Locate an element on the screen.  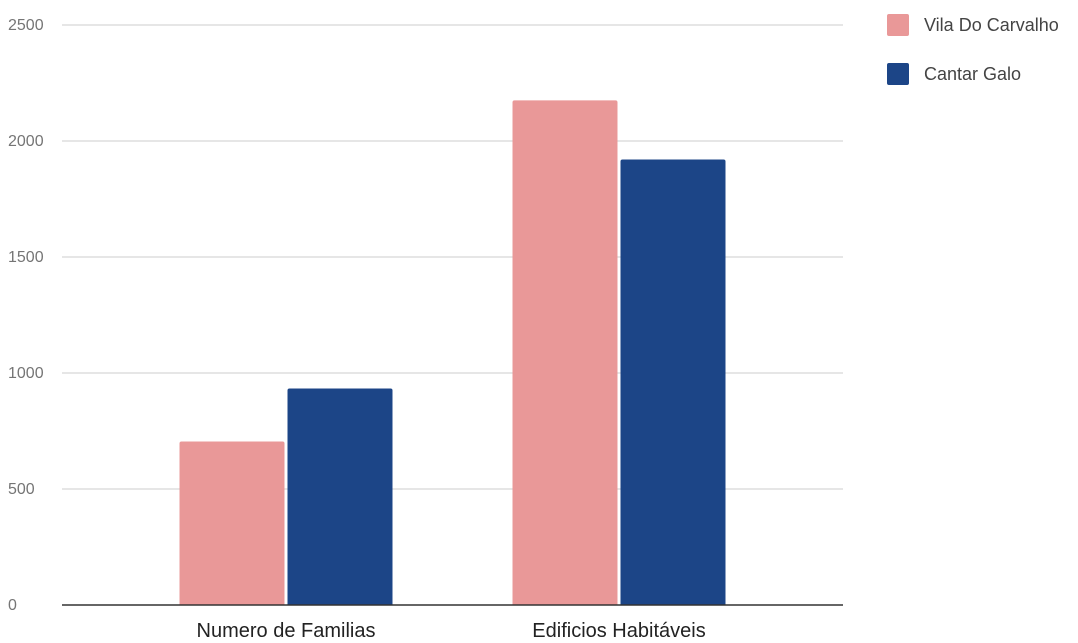
y-tick-label: 0 is located at coordinates (12, 605).